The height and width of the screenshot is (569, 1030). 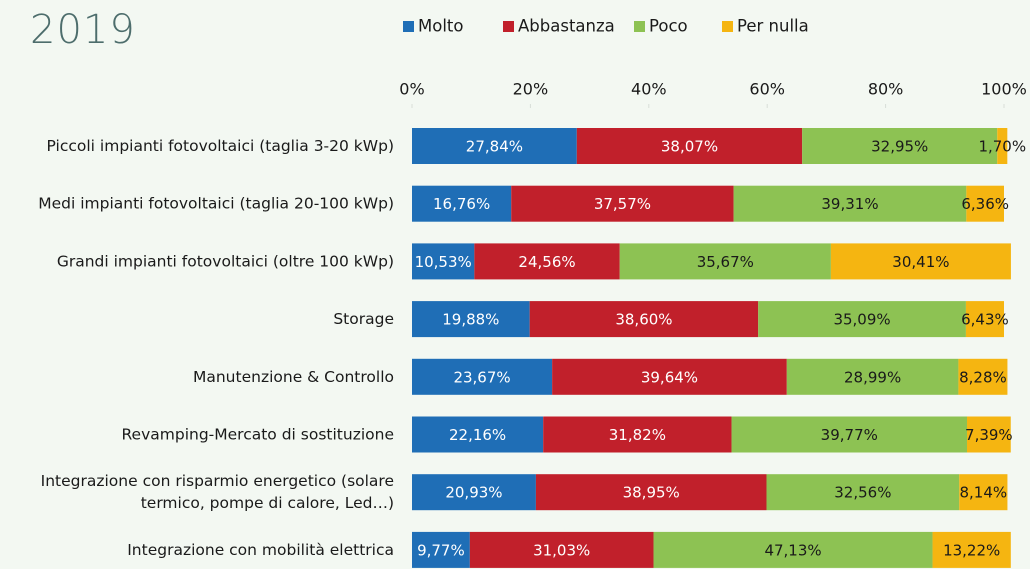 I want to click on data-label: 32,56%, so click(x=862, y=493).